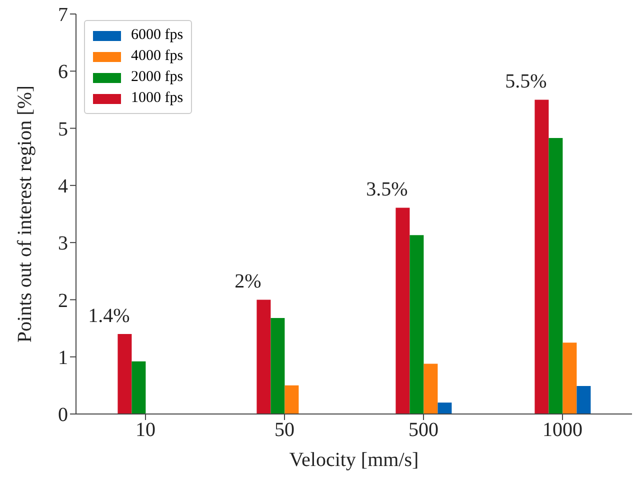  What do you see at coordinates (157, 77) in the screenshot?
I see `legend-label: 2000 fps` at bounding box center [157, 77].